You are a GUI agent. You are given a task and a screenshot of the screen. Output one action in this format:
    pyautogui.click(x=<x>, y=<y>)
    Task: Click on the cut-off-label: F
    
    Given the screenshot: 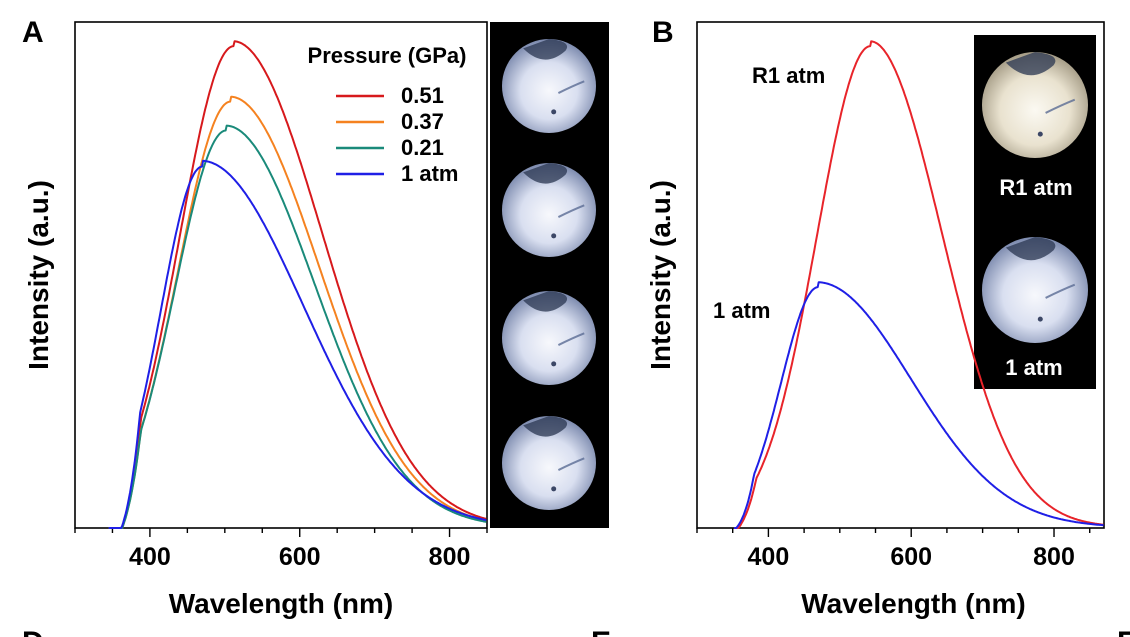 What is the action you would take?
    pyautogui.click(x=1123, y=631)
    